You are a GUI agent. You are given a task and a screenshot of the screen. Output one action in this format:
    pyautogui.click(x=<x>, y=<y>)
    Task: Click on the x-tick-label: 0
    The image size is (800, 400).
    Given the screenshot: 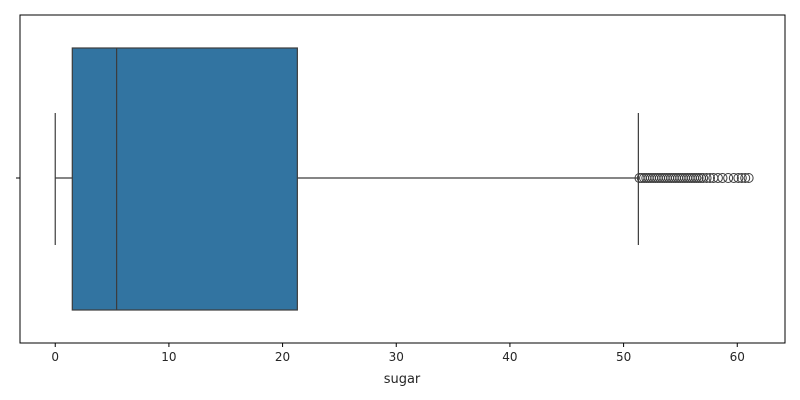 What is the action you would take?
    pyautogui.click(x=55, y=357)
    